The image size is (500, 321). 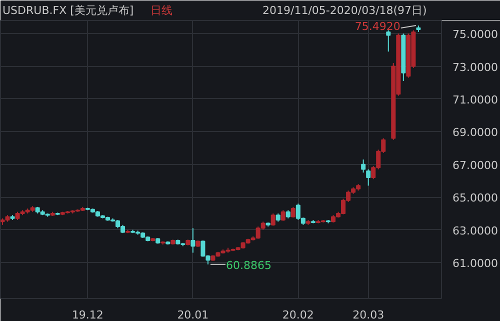 What do you see at coordinates (475, 133) in the screenshot?
I see `y-tick-label: 69.0000` at bounding box center [475, 133].